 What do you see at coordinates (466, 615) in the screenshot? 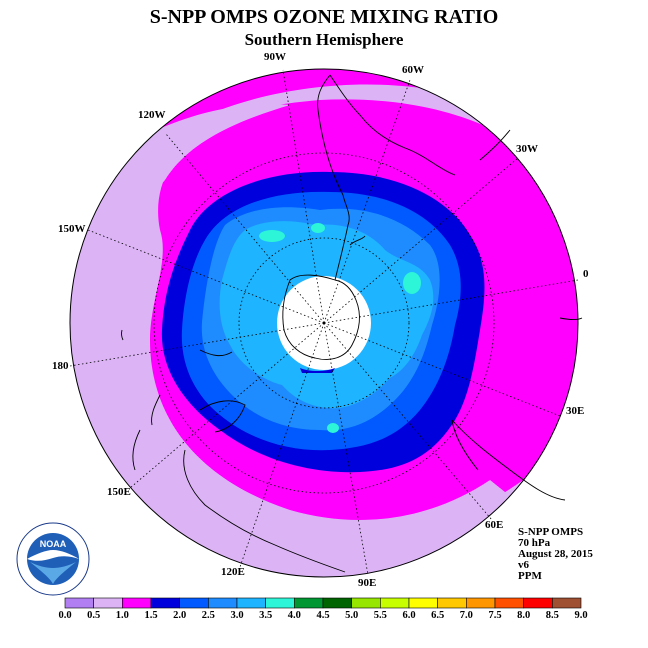
I see `colorbar-tick-label: 7.0` at bounding box center [466, 615].